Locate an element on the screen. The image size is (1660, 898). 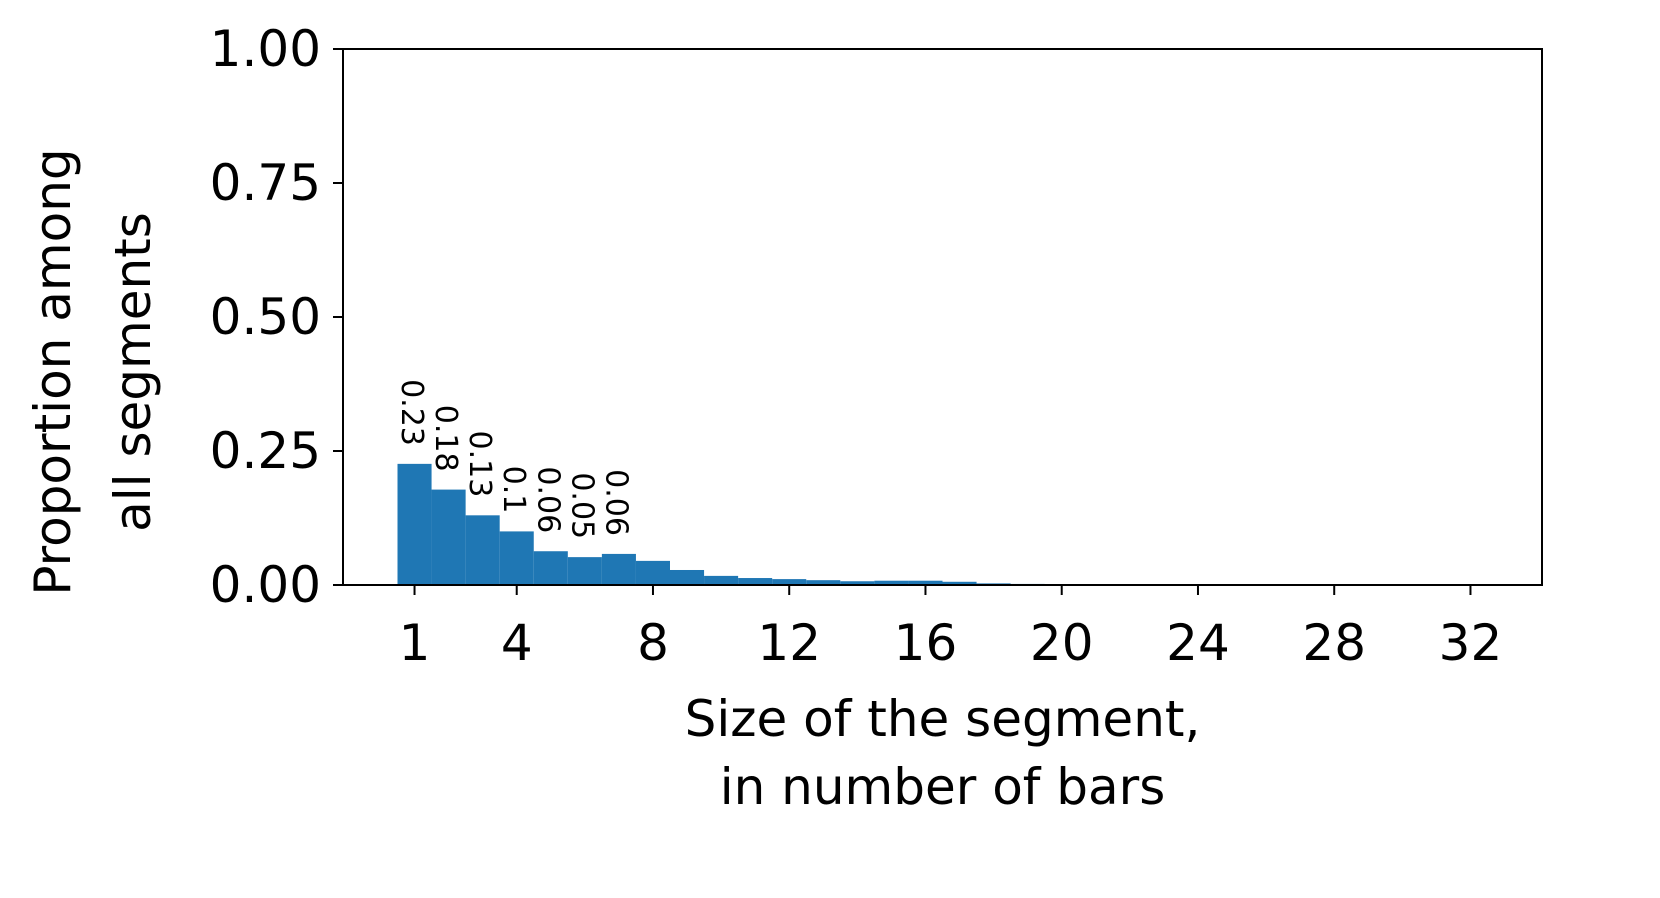
y-tick-label: 0.00 is located at coordinates (265, 585).